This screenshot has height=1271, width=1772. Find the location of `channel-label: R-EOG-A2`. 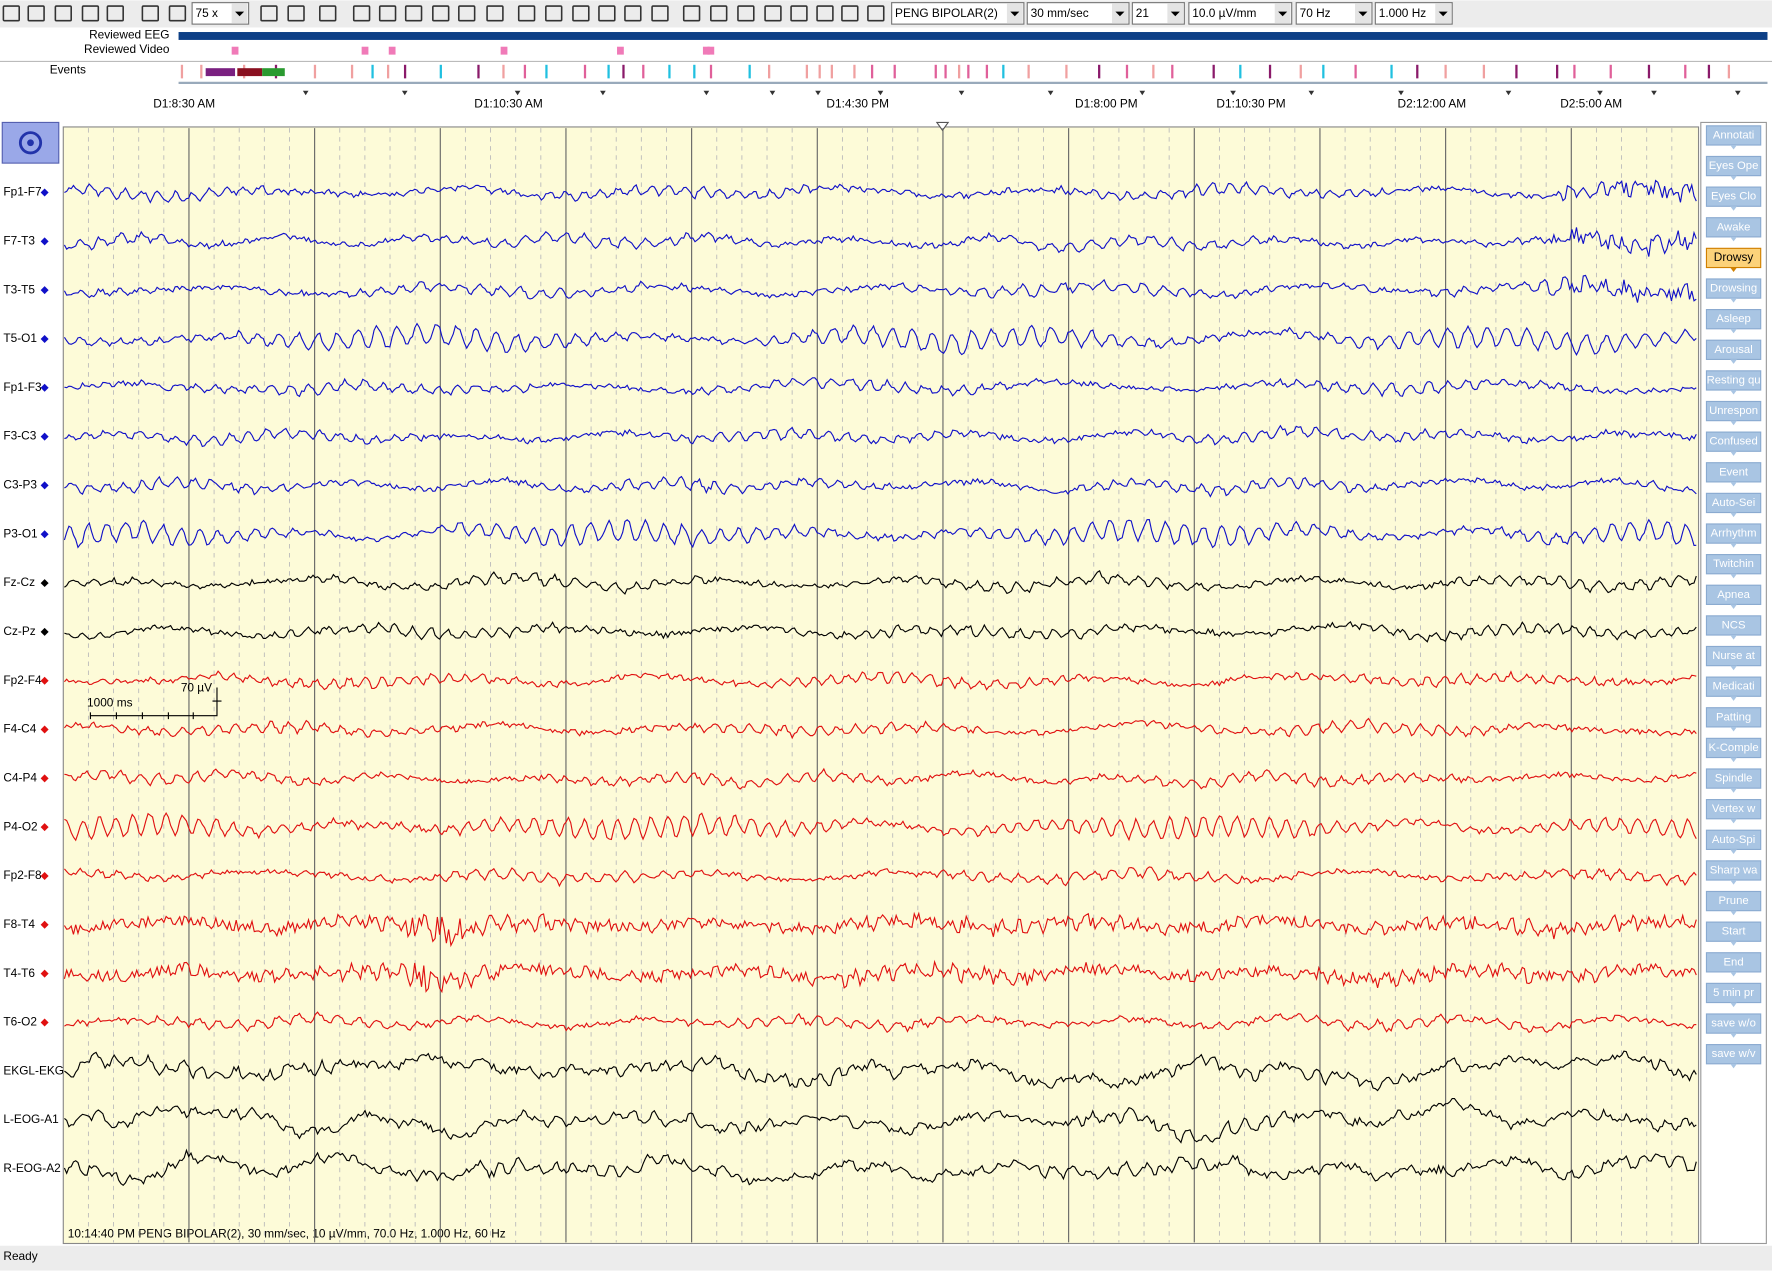

channel-label: R-EOG-A2 is located at coordinates (31, 1168).